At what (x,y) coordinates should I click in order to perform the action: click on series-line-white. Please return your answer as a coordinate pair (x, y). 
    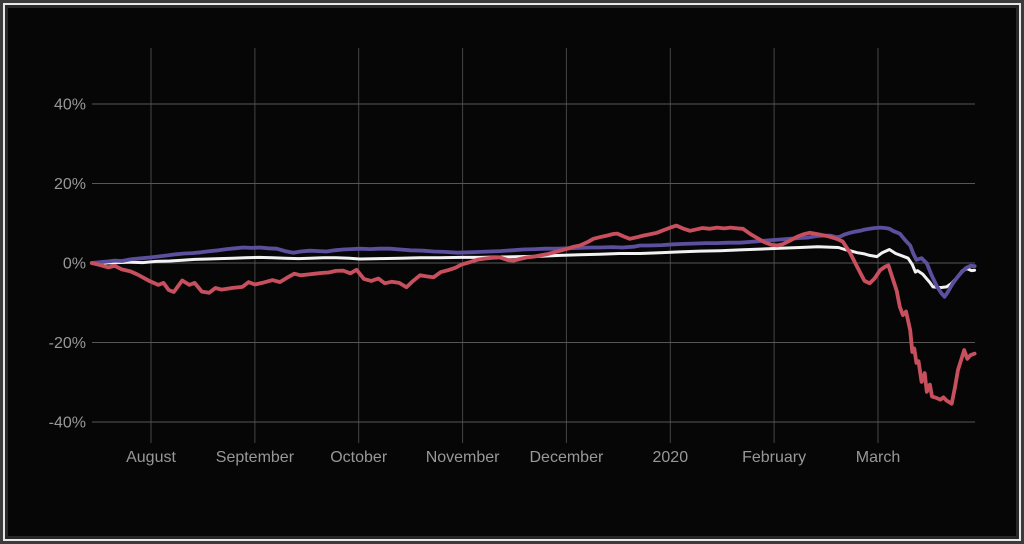
    Looking at the image, I should click on (533, 267).